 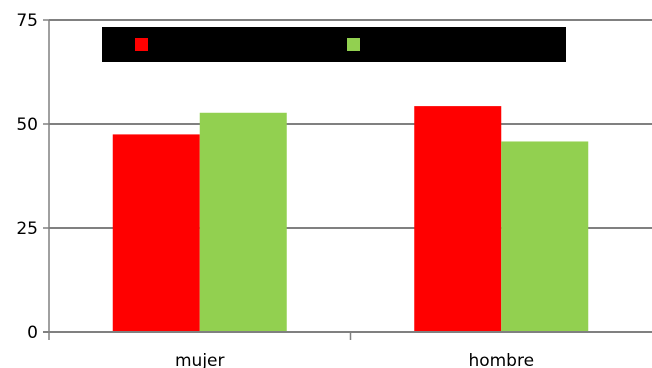 I want to click on x-axis-tick-labels: mujer hombre, so click(x=354, y=359).